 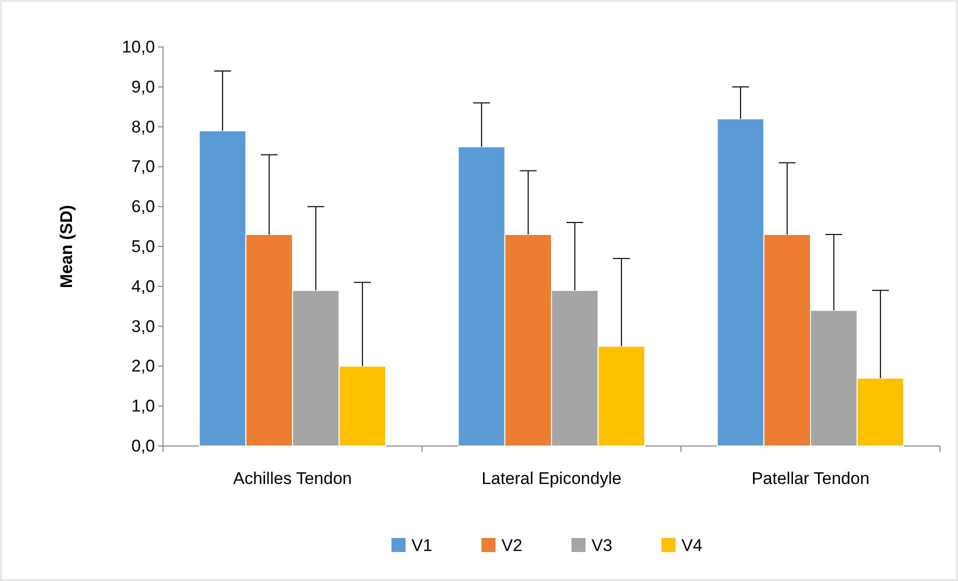 I want to click on y-axis-title: Mean (SD), so click(x=66, y=246).